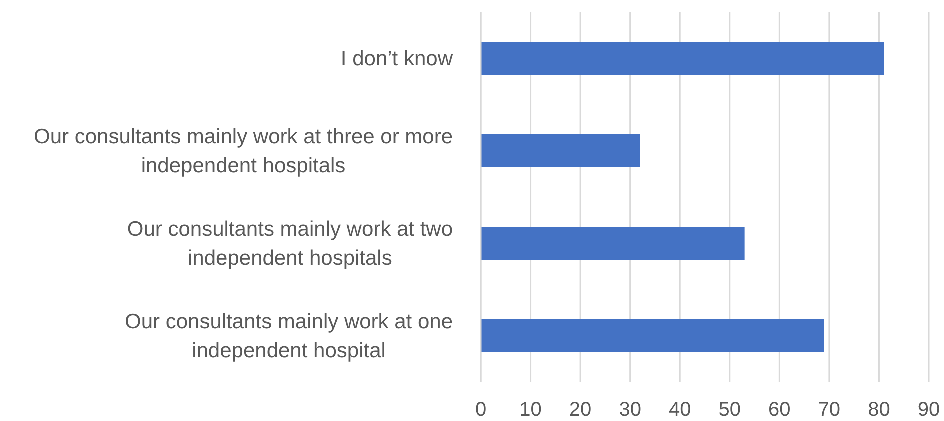  What do you see at coordinates (290, 244) in the screenshot?
I see `y-tick-label: Our consultants mainly work at two independent hospitals` at bounding box center [290, 244].